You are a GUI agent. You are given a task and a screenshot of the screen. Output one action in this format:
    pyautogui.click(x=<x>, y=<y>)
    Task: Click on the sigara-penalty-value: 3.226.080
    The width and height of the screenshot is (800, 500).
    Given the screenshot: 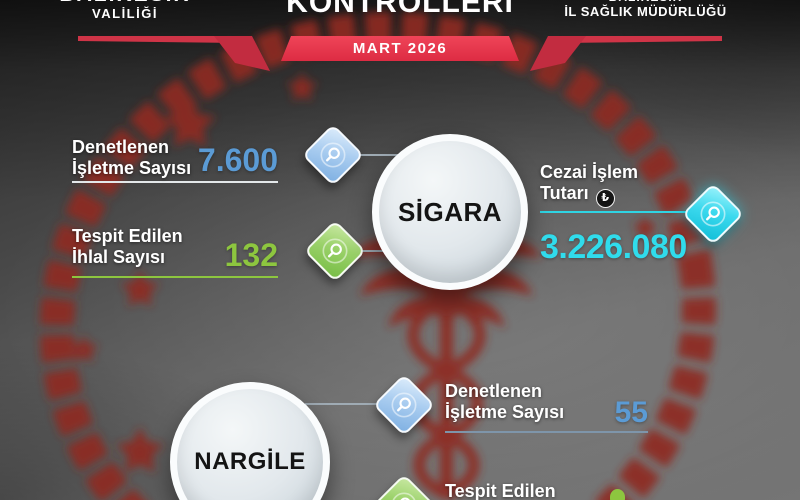 What is the action you would take?
    pyautogui.click(x=613, y=247)
    